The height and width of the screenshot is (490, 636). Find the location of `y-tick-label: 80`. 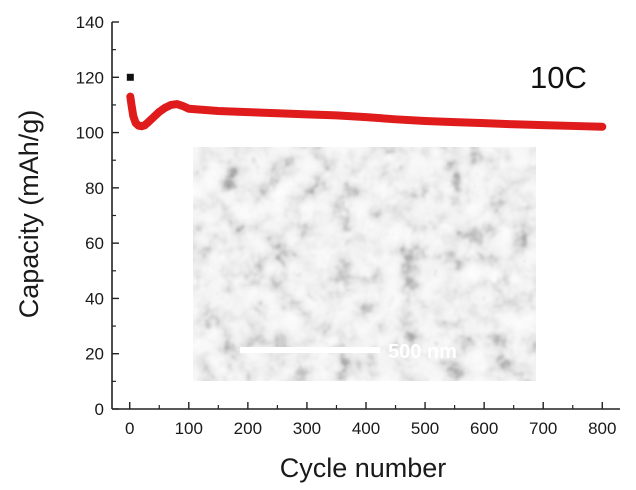

y-tick-label: 80 is located at coordinates (94, 188).